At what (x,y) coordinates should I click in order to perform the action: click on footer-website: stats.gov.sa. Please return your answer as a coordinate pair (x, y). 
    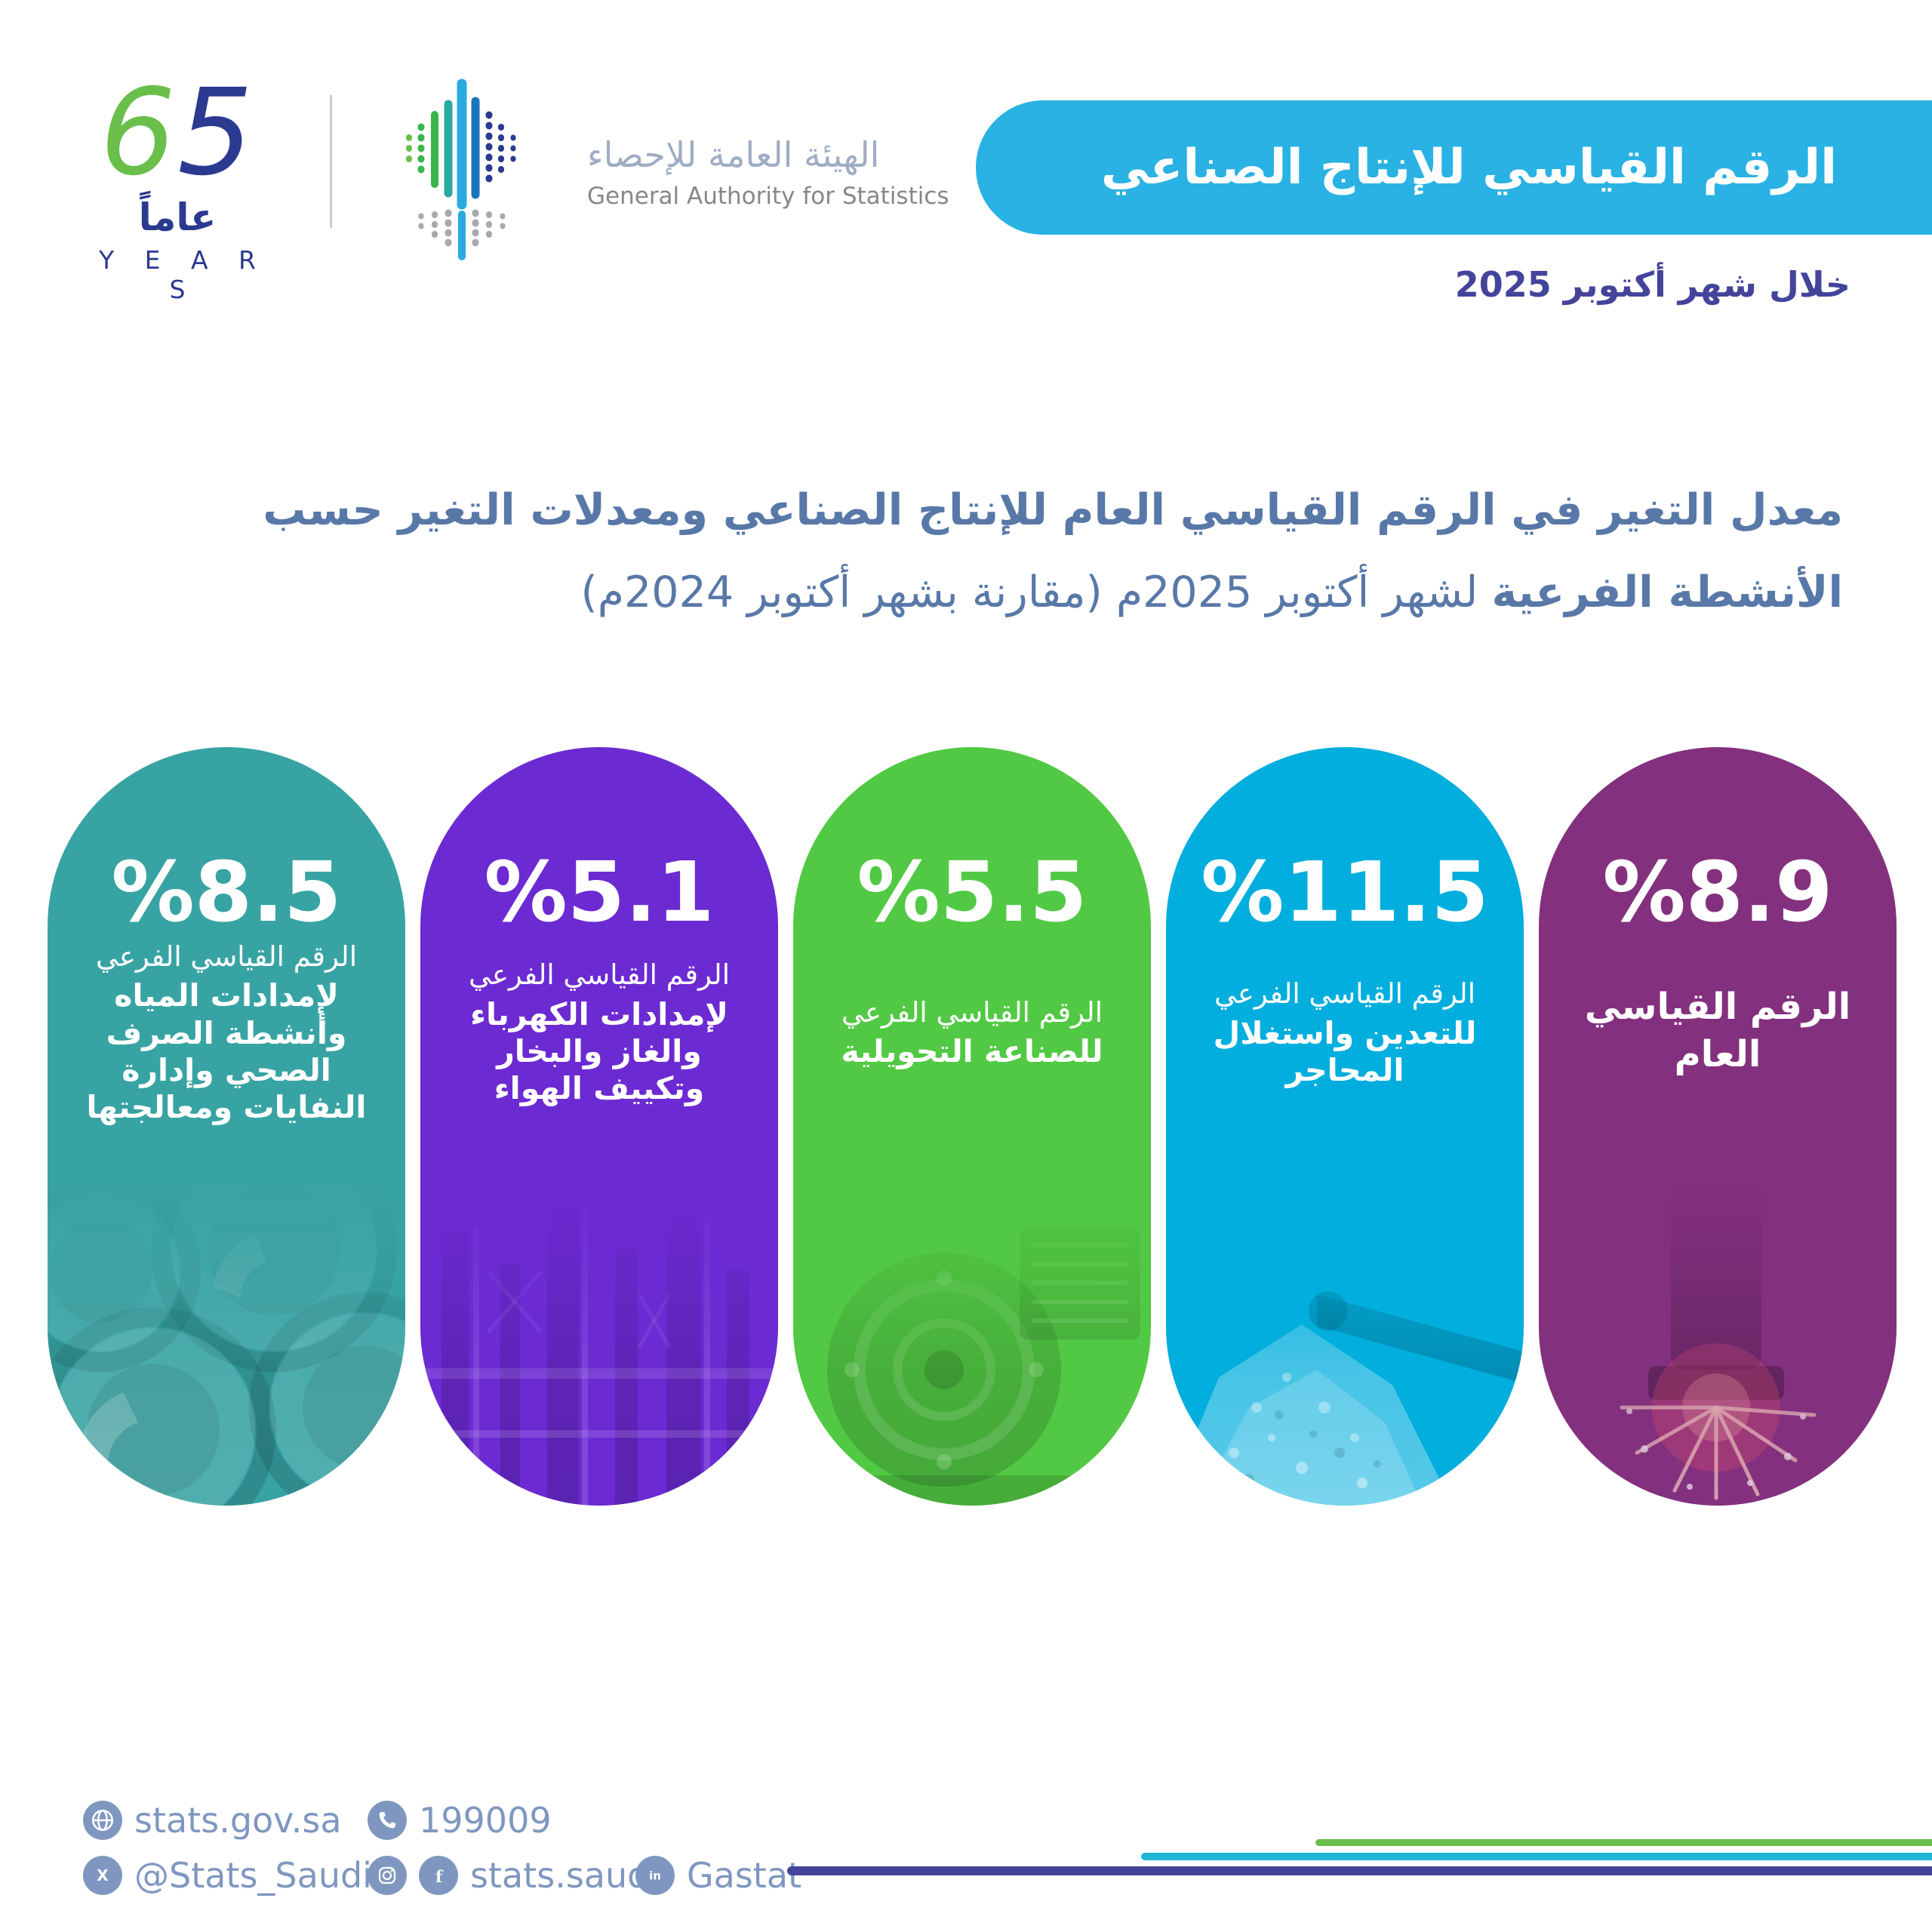
    Looking at the image, I should click on (212, 1820).